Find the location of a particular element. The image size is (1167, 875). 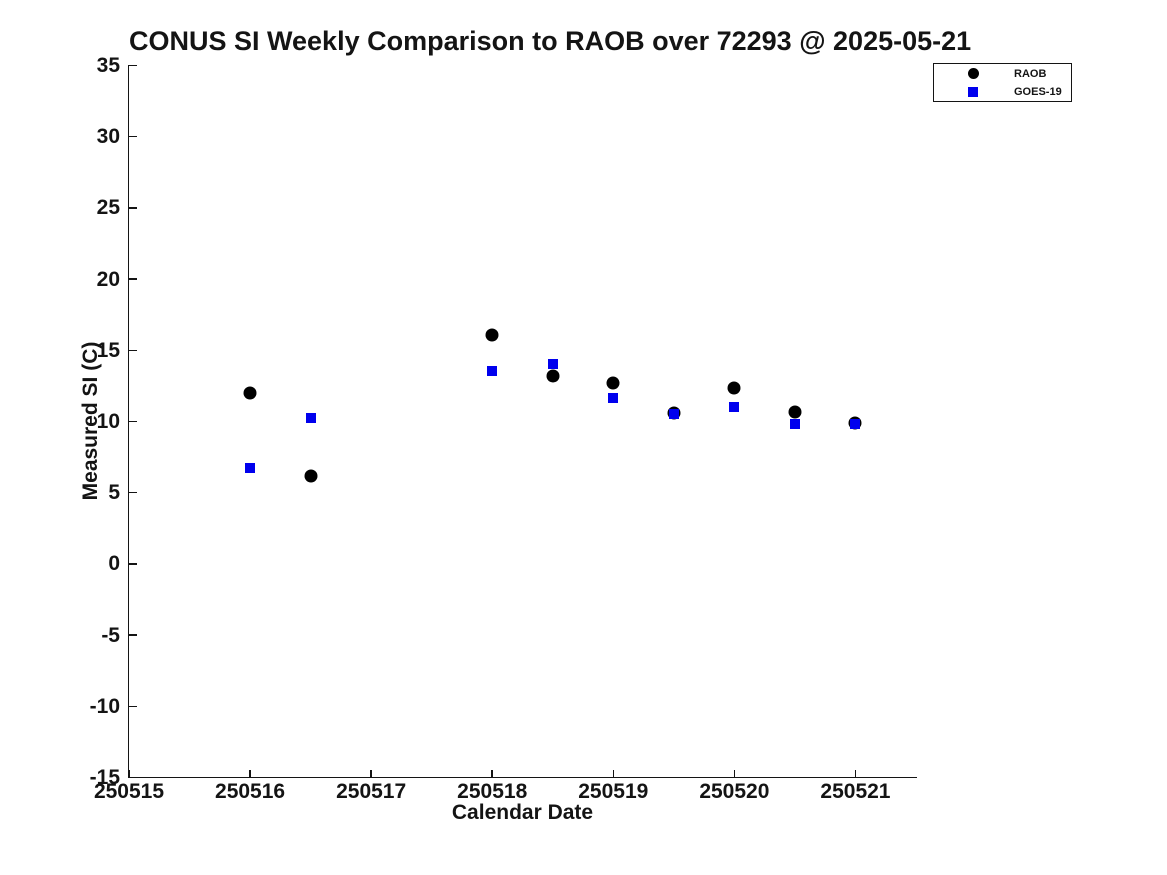

y-tick-label: 0 is located at coordinates (114, 564).